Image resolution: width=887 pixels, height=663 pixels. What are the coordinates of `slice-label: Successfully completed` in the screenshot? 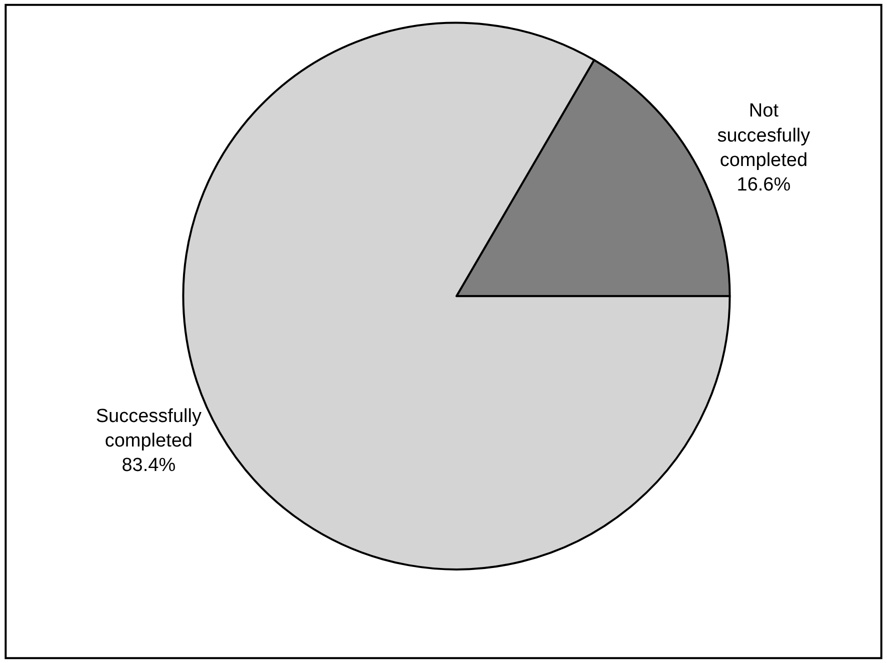 It's located at (149, 429).